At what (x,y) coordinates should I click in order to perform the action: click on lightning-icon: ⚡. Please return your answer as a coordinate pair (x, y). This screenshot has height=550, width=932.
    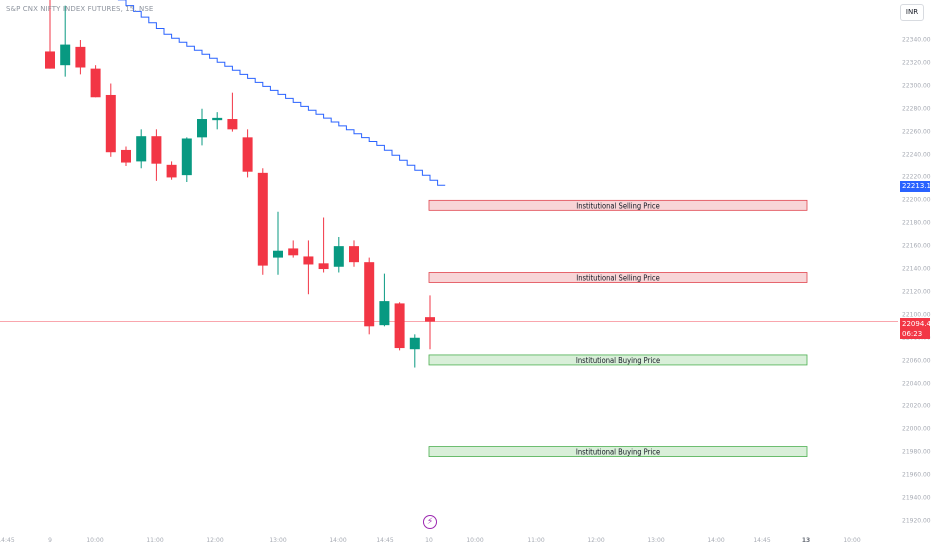
    Looking at the image, I should click on (430, 522).